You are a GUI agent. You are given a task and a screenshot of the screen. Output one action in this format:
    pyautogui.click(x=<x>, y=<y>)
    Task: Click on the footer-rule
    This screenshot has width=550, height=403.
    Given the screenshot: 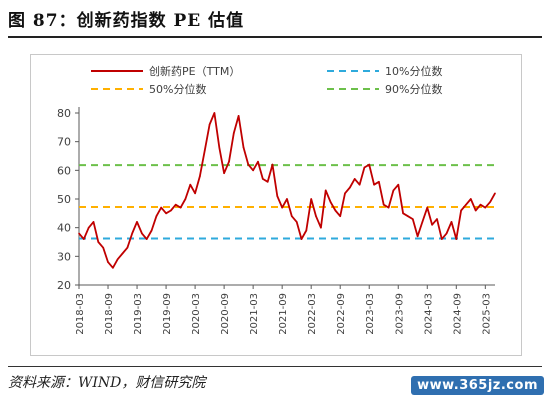 What is the action you would take?
    pyautogui.click(x=275, y=366)
    